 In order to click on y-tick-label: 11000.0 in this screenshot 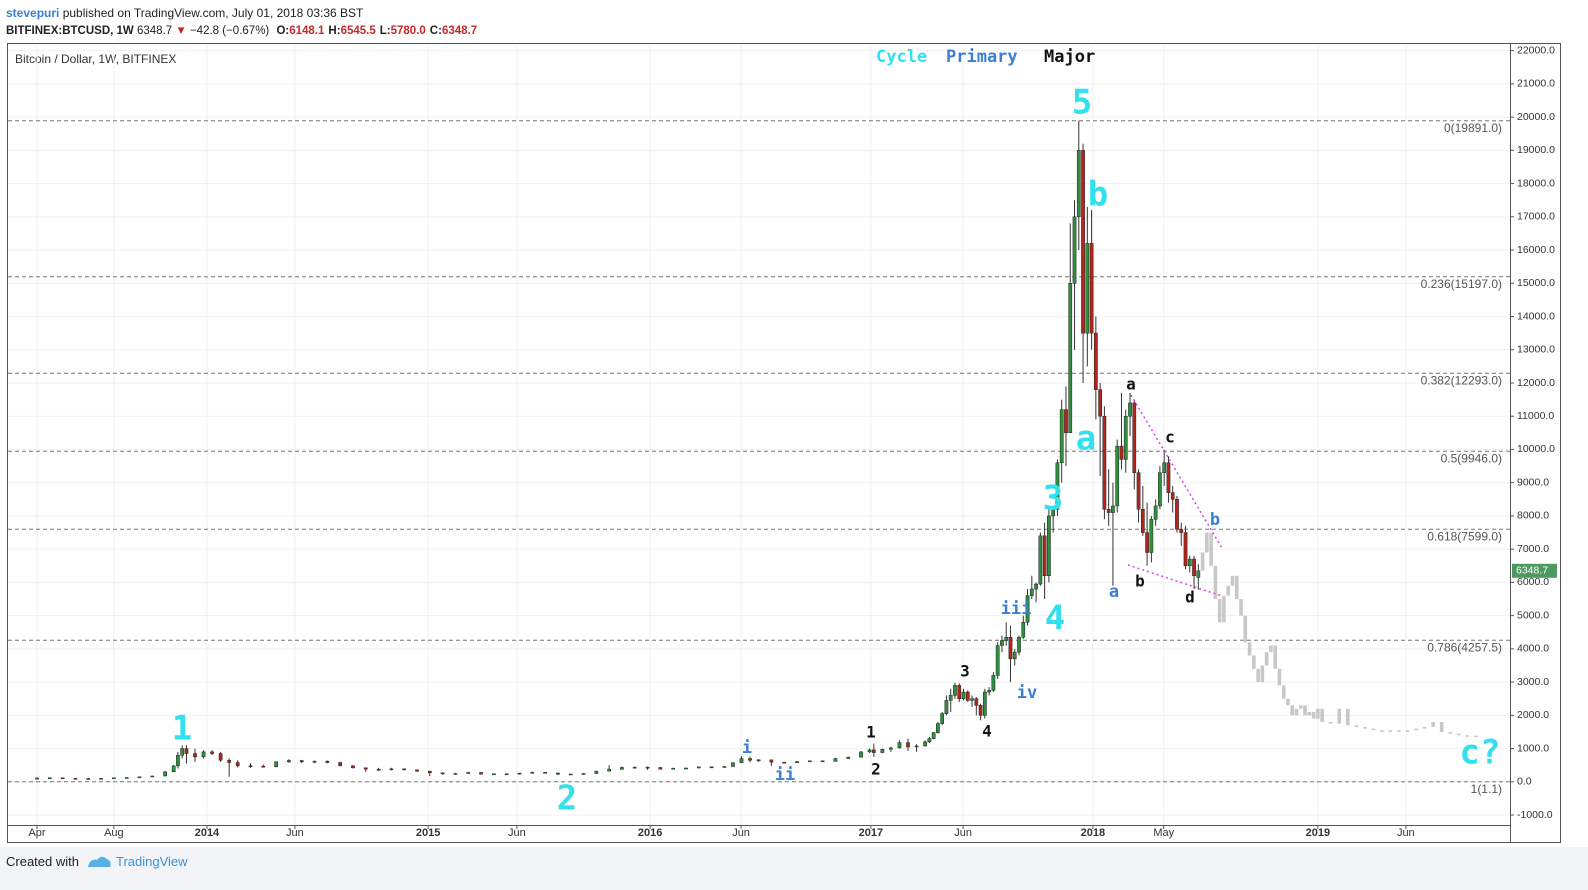, I will do `click(1535, 416)`.